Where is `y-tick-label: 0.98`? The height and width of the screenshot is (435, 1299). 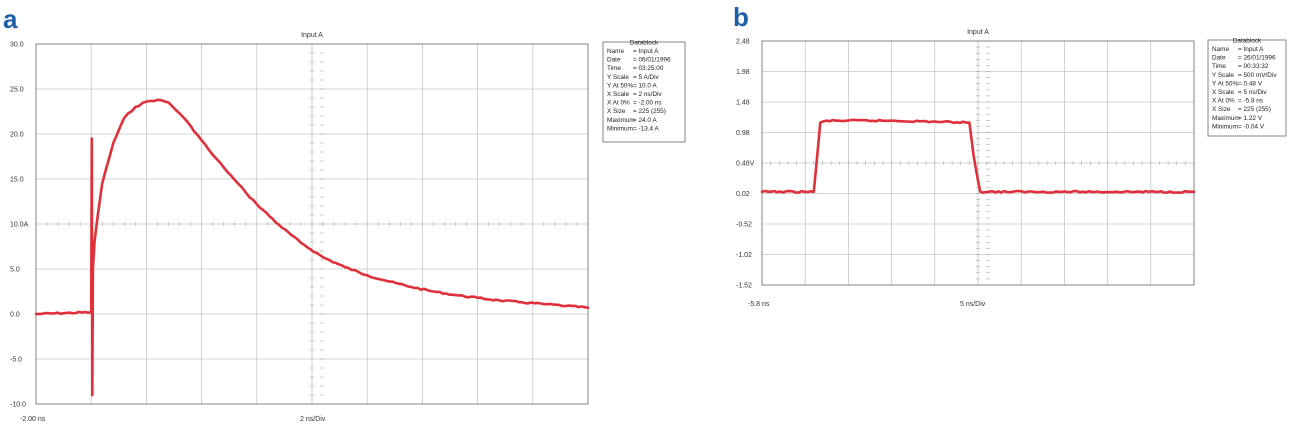 y-tick-label: 0.98 is located at coordinates (743, 133).